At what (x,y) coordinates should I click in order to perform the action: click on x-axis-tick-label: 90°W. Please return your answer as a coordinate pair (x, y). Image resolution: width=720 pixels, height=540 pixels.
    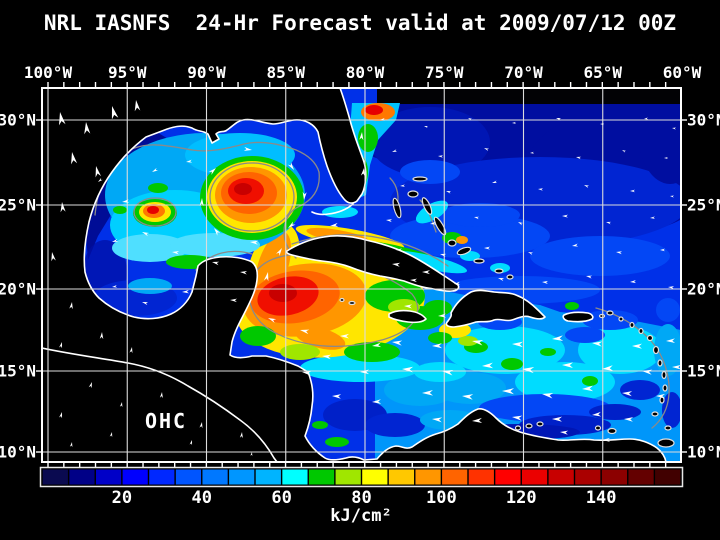
    Looking at the image, I should click on (206, 72).